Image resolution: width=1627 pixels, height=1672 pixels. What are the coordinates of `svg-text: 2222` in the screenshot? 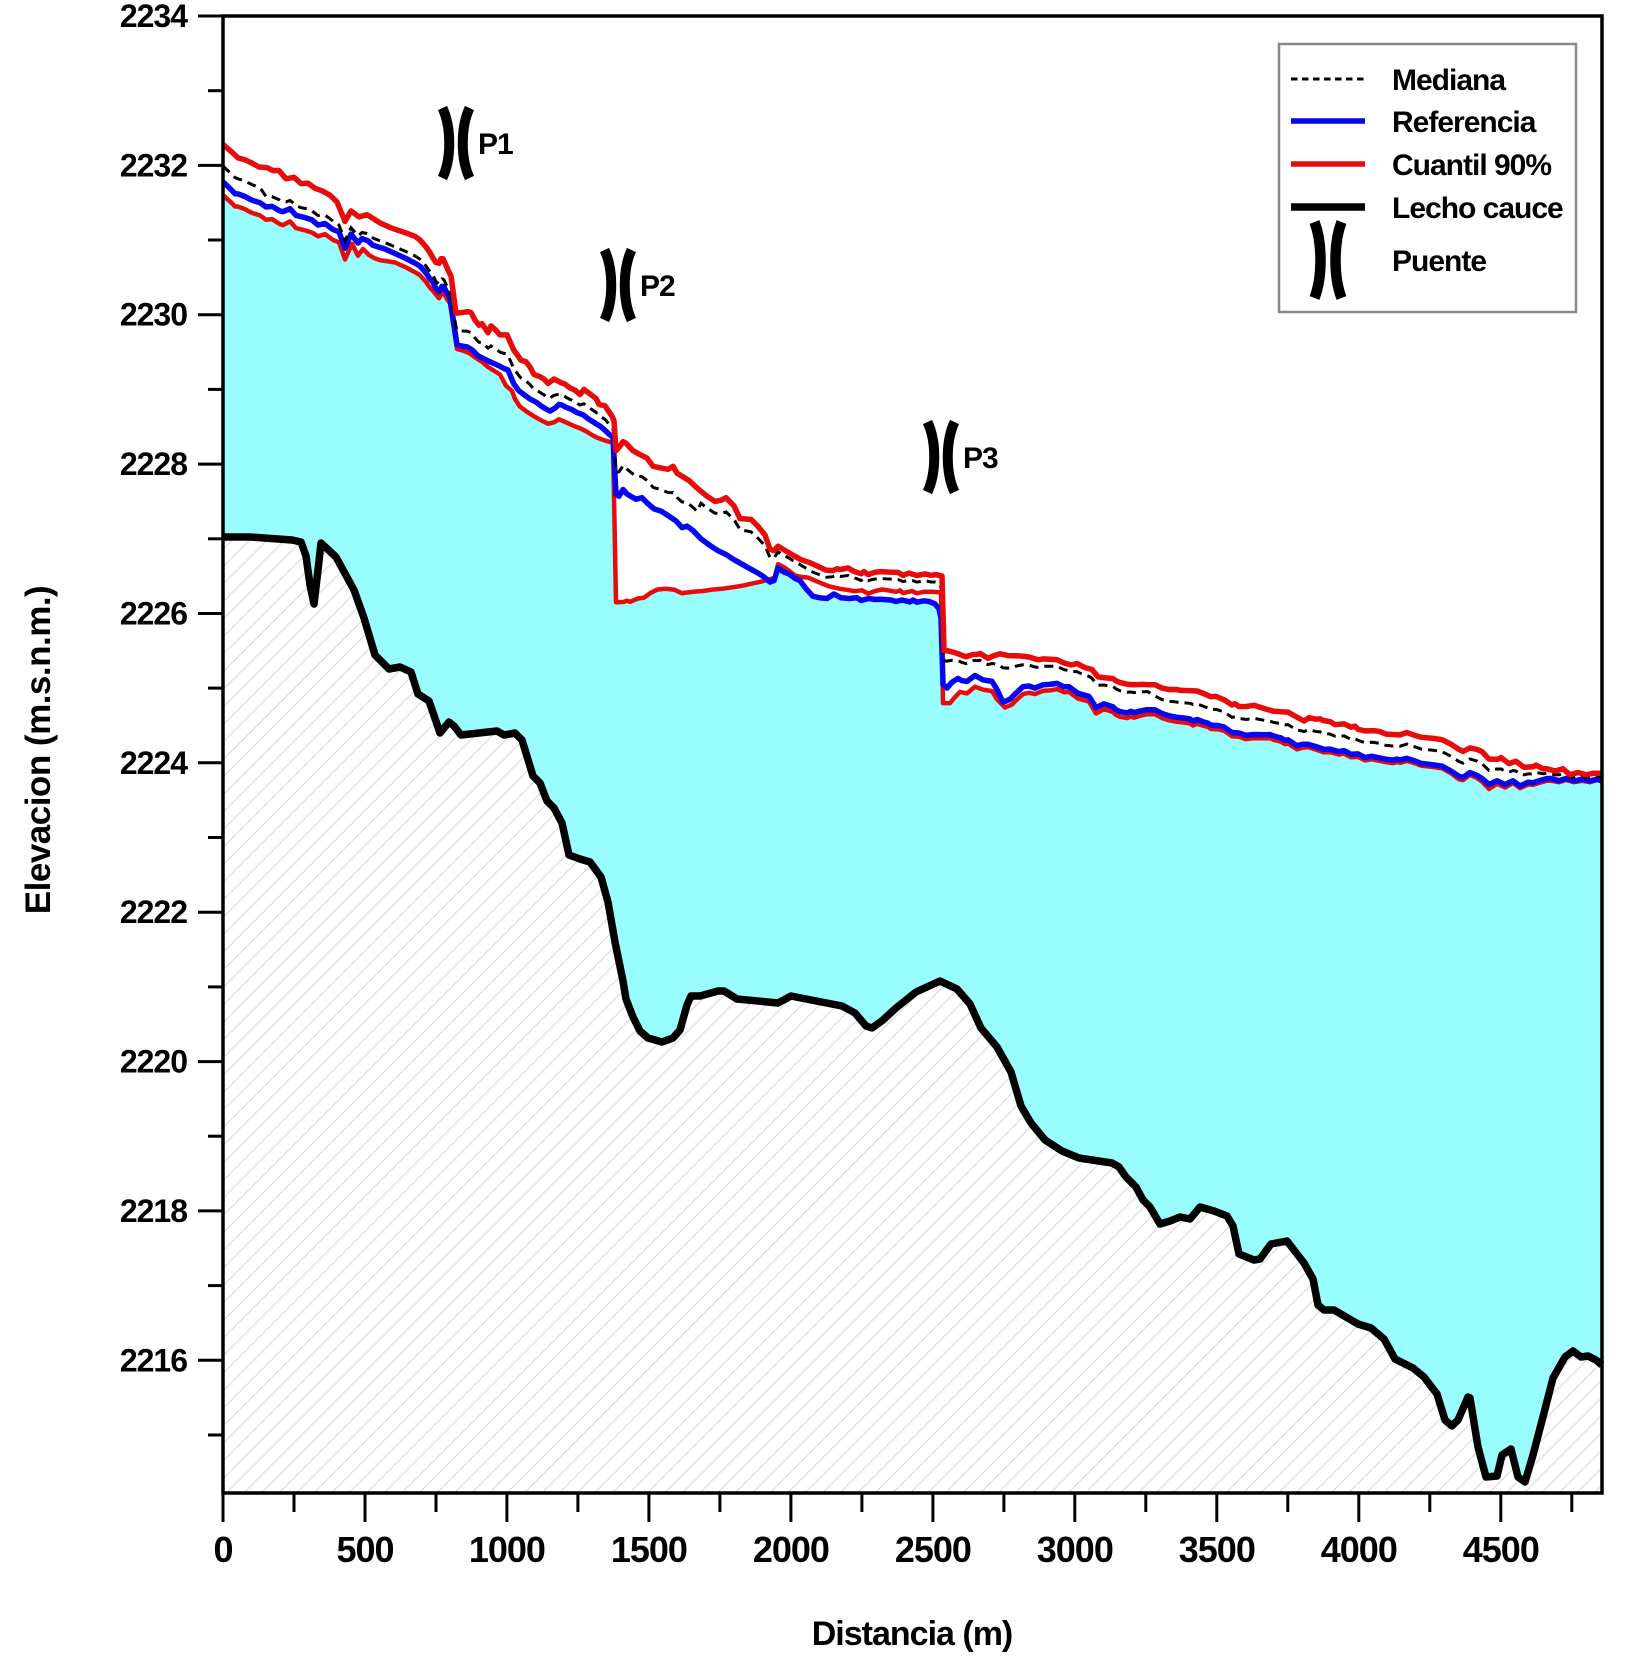 It's located at (153, 912).